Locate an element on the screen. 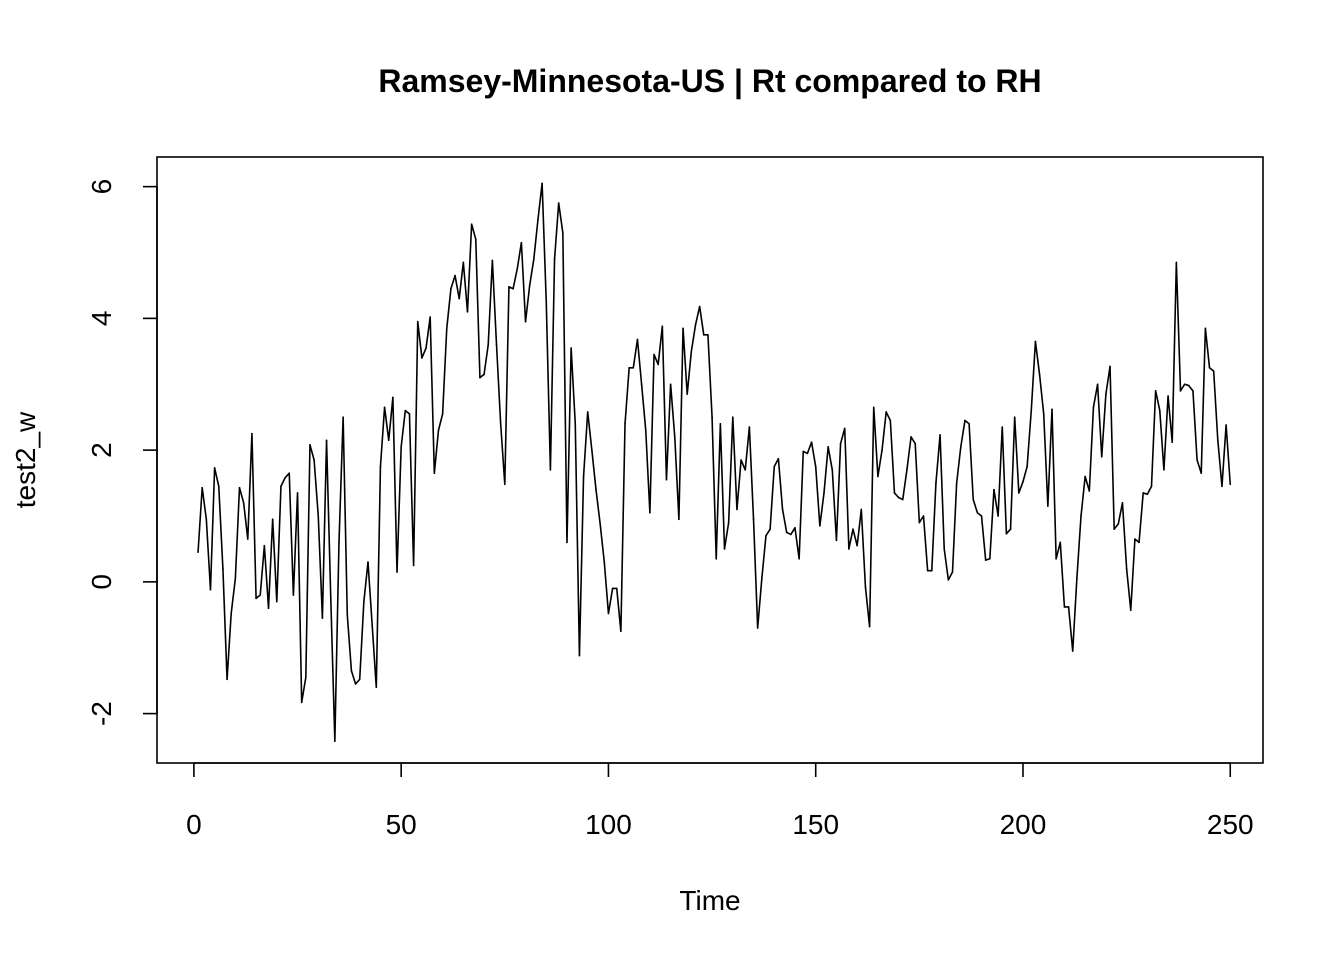 This screenshot has height=960, width=1344. x-tick-label: 0 is located at coordinates (194, 824).